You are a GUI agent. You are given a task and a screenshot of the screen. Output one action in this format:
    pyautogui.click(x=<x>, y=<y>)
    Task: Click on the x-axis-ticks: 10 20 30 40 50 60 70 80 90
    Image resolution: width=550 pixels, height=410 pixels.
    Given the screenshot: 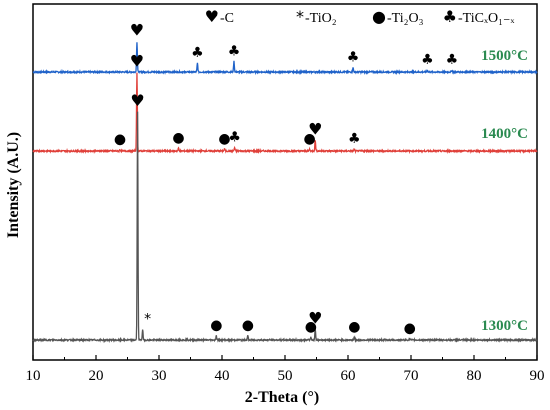 What is the action you would take?
    pyautogui.click(x=285, y=369)
    